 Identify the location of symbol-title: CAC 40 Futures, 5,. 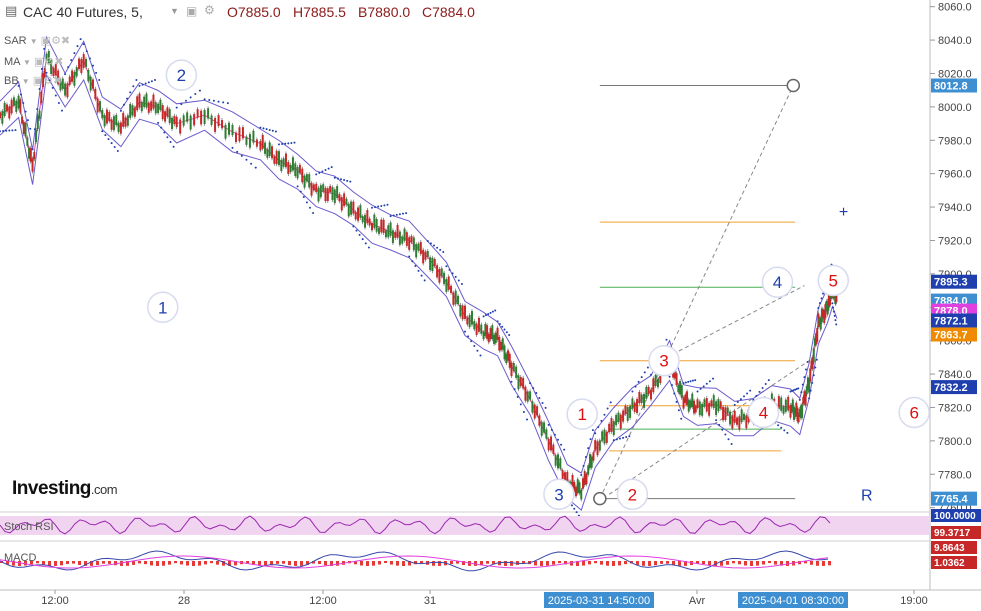
(83, 12).